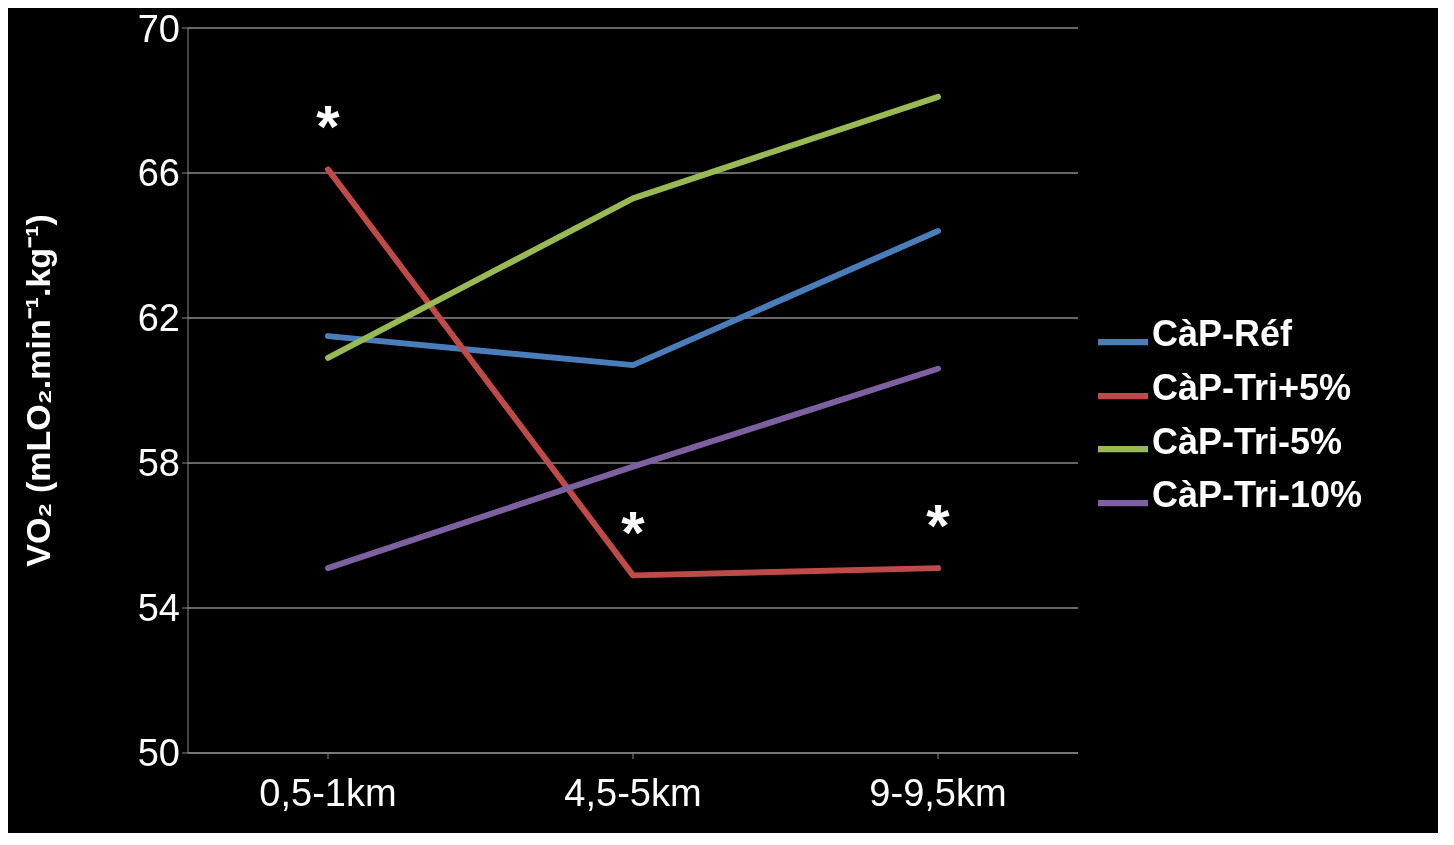 This screenshot has width=1454, height=845. I want to click on y-tick-label: 66, so click(158, 173).